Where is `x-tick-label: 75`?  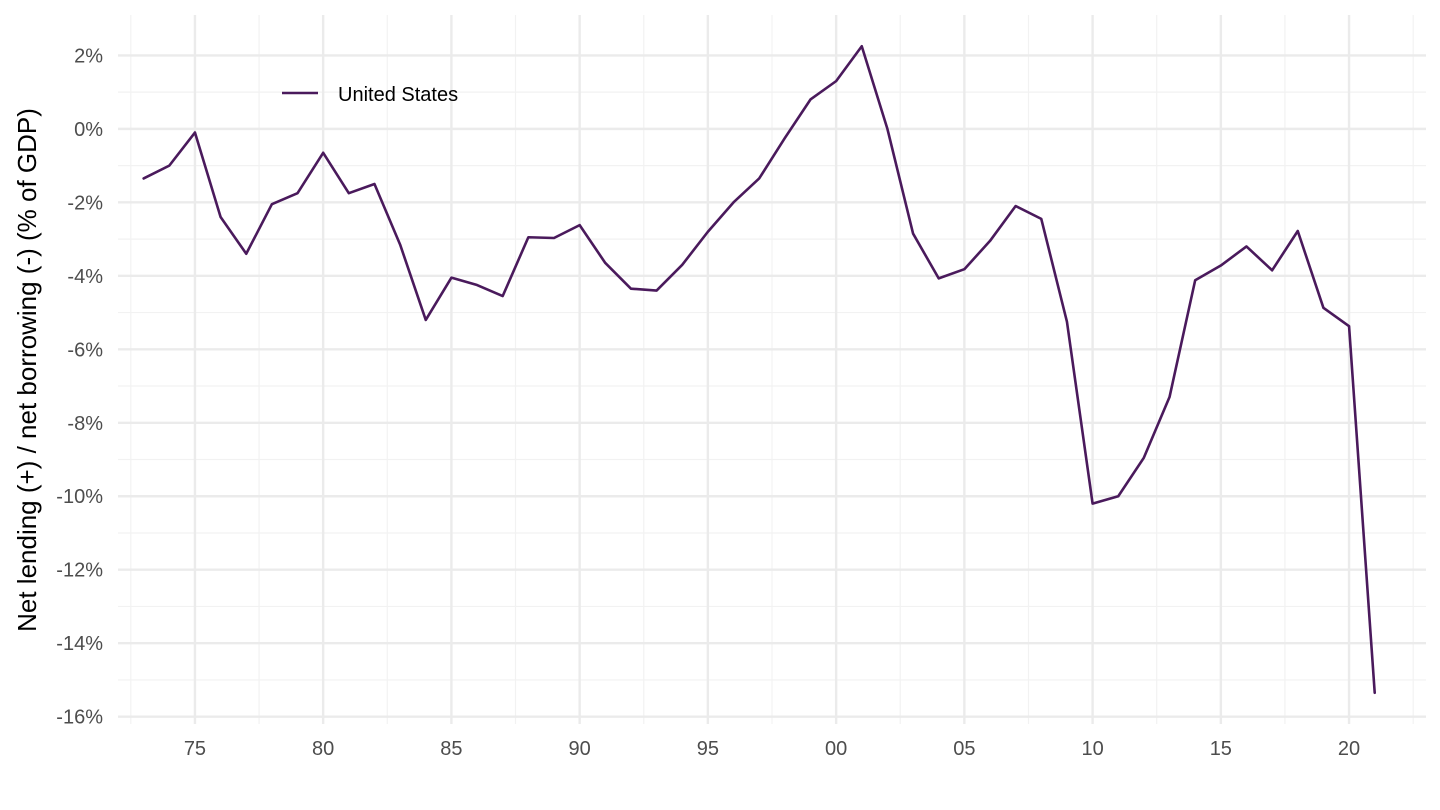
x-tick-label: 75 is located at coordinates (195, 749).